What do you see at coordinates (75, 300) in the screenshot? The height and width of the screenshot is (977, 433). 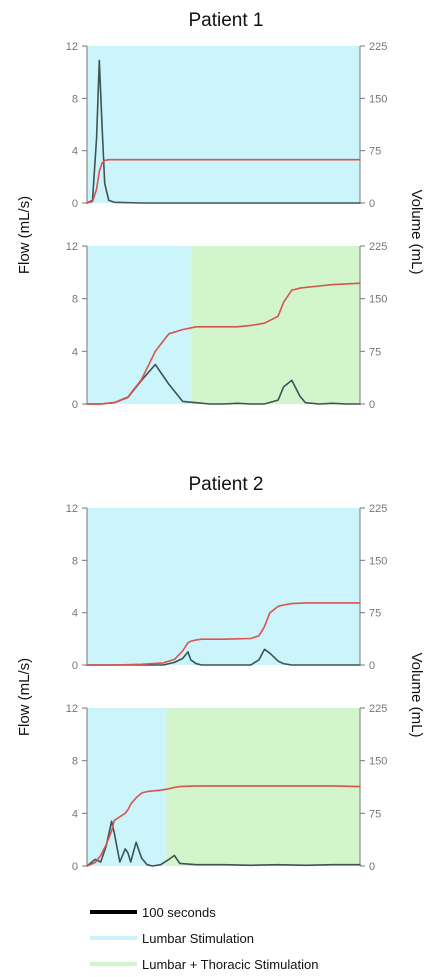 I see `panel-2-left-tick-label: 8` at bounding box center [75, 300].